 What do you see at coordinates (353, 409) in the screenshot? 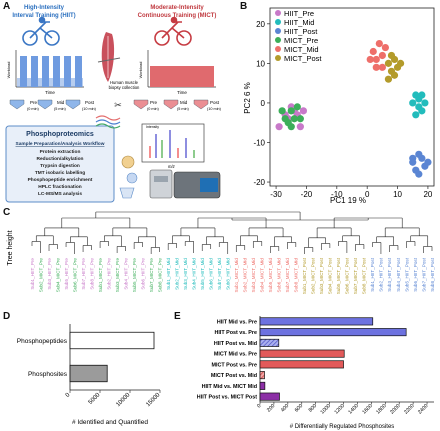
I see `bar-e-x-tick-label: 1400` at bounding box center [353, 409].